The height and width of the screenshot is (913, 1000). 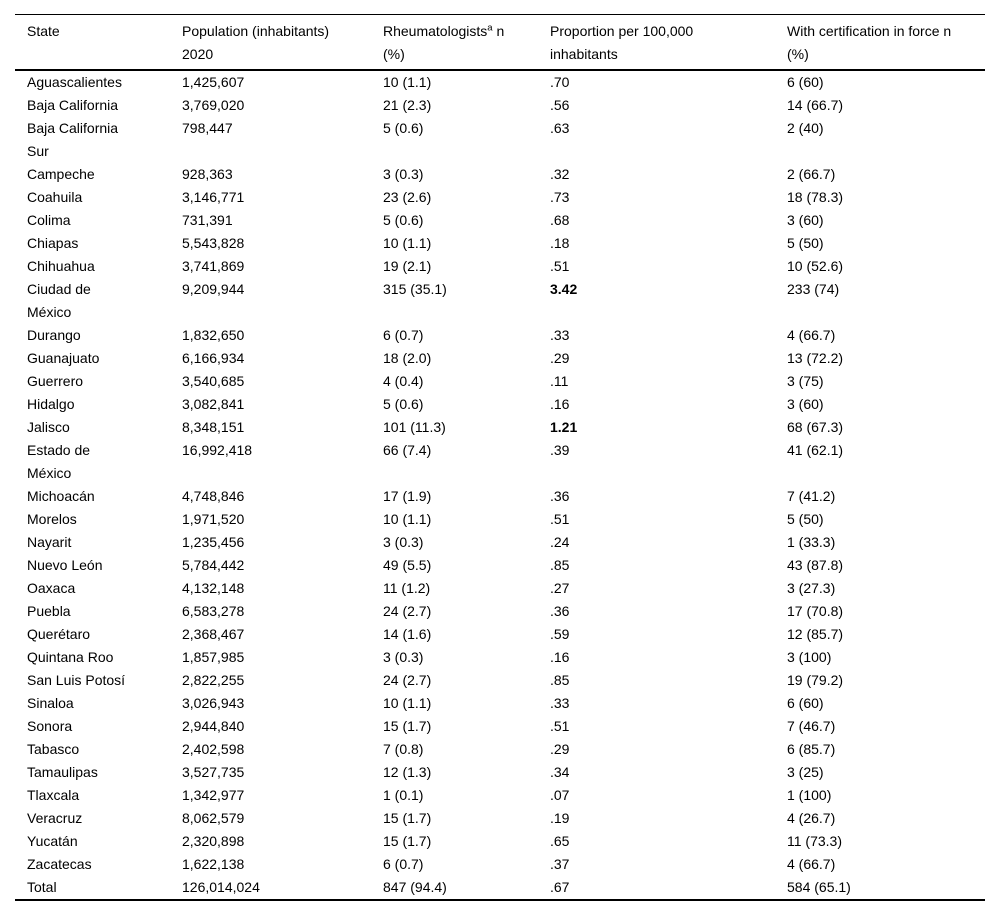 I want to click on cell-state: Nuevo León, so click(x=98, y=565).